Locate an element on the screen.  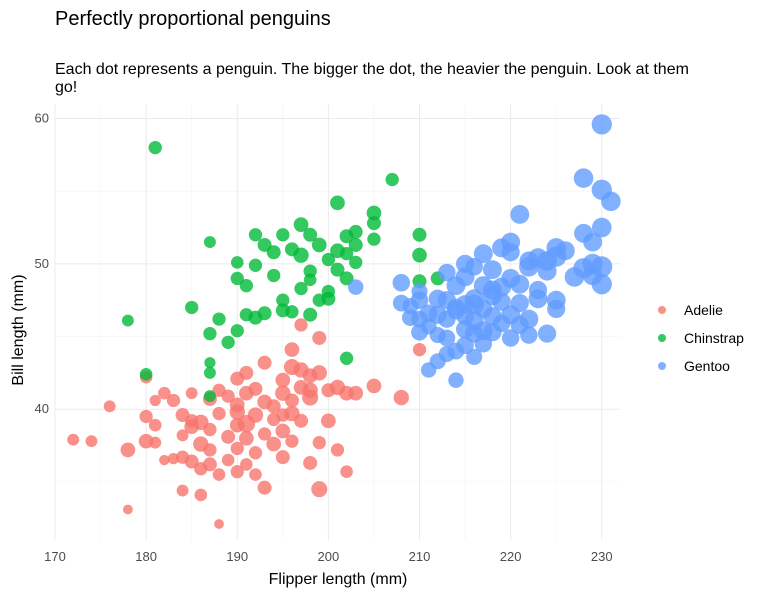
legend-key-adelie is located at coordinates (662, 310).